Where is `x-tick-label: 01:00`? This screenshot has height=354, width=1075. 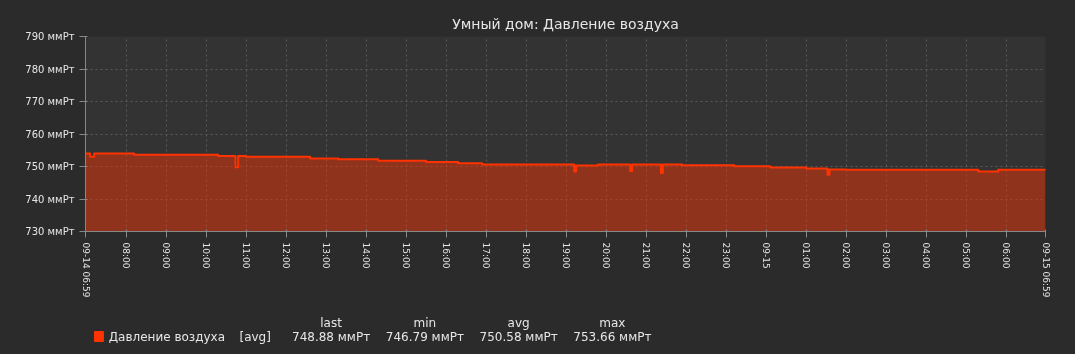 x-tick-label: 01:00 is located at coordinates (806, 255).